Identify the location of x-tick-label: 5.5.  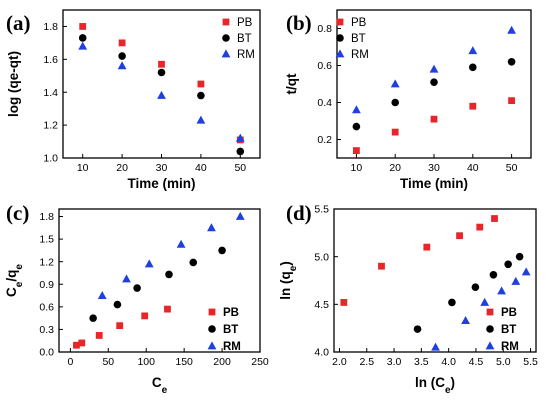
(530, 362).